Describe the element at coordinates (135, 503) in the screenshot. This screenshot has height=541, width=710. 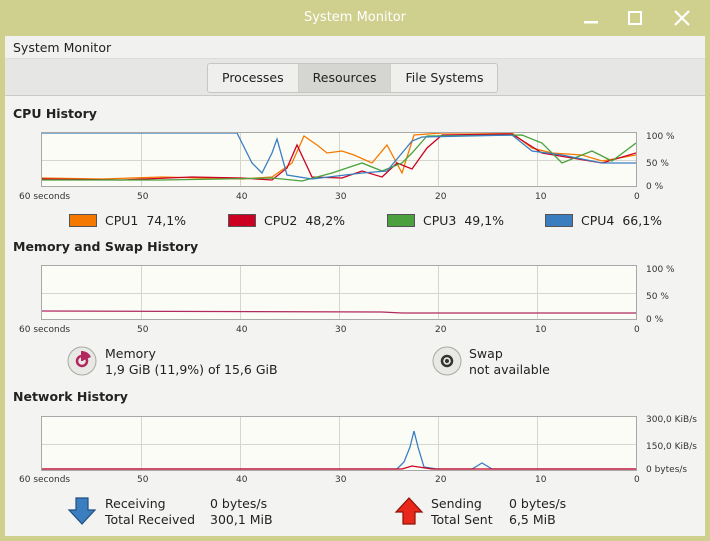
I see `receiving-label: Receiving` at that location.